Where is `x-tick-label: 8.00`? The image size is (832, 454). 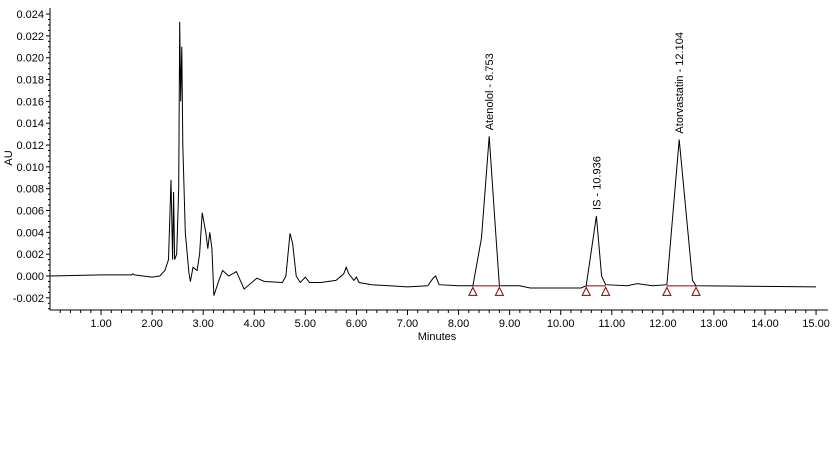
x-tick-label: 8.00 is located at coordinates (458, 324).